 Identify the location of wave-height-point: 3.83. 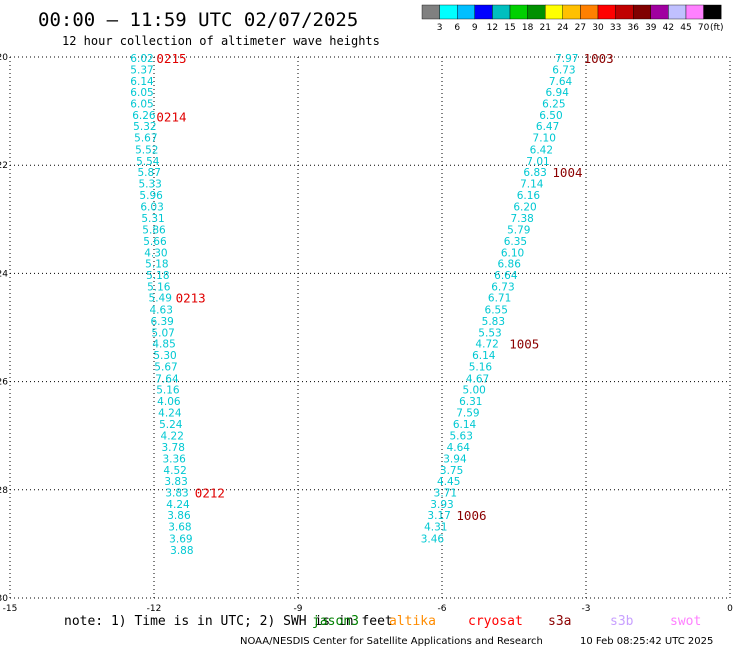
(175, 482).